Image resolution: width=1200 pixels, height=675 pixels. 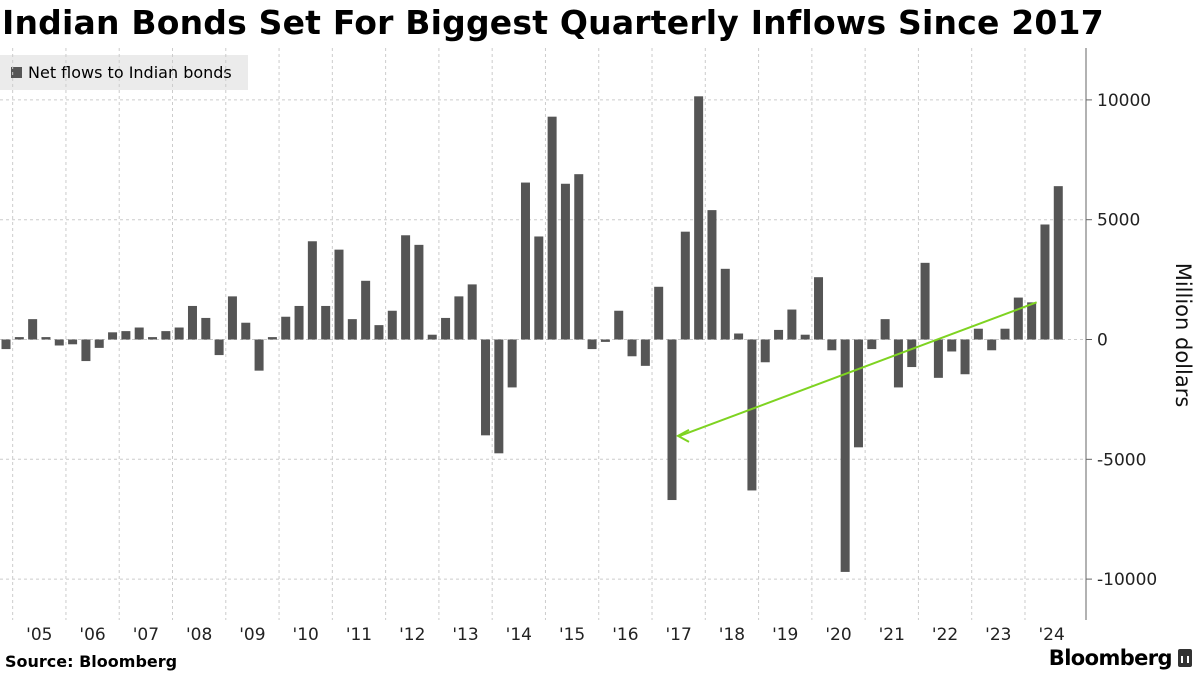 I want to click on x-tick-label: '17, so click(x=679, y=632).